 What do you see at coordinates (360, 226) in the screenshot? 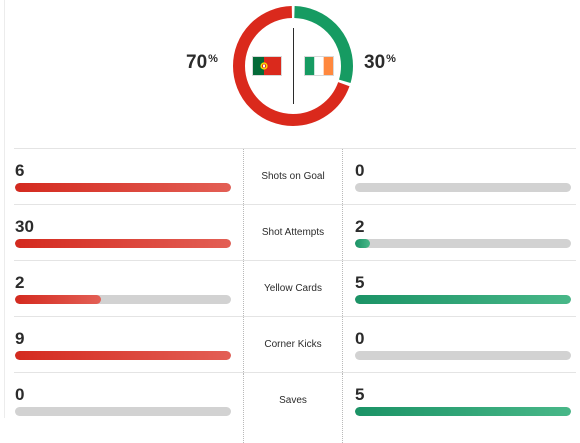
I see `away-stat-value: 2` at bounding box center [360, 226].